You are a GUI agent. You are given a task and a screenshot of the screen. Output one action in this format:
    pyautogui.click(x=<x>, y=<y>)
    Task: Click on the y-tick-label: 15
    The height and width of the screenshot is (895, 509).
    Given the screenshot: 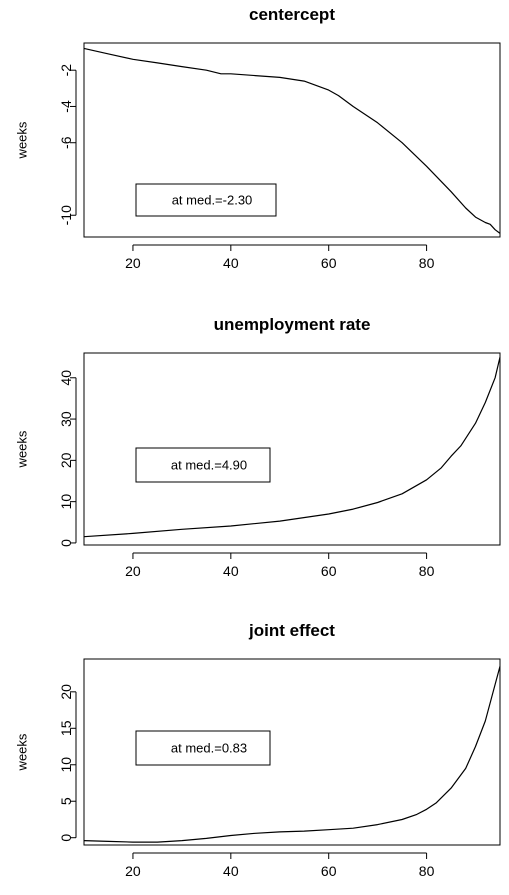 What is the action you would take?
    pyautogui.click(x=66, y=728)
    